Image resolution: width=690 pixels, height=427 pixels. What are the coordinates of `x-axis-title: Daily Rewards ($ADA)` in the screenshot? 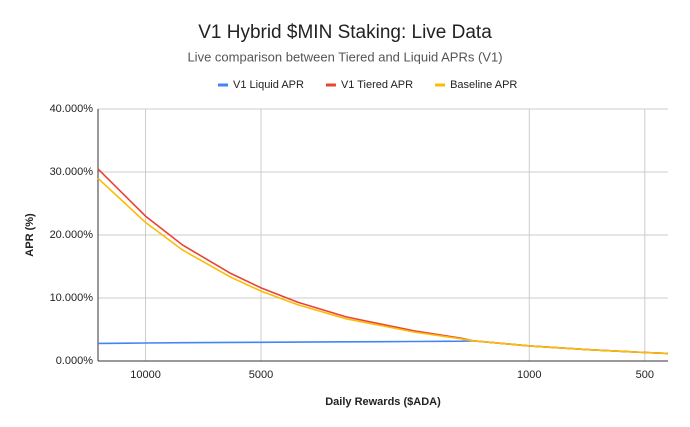 It's located at (383, 402).